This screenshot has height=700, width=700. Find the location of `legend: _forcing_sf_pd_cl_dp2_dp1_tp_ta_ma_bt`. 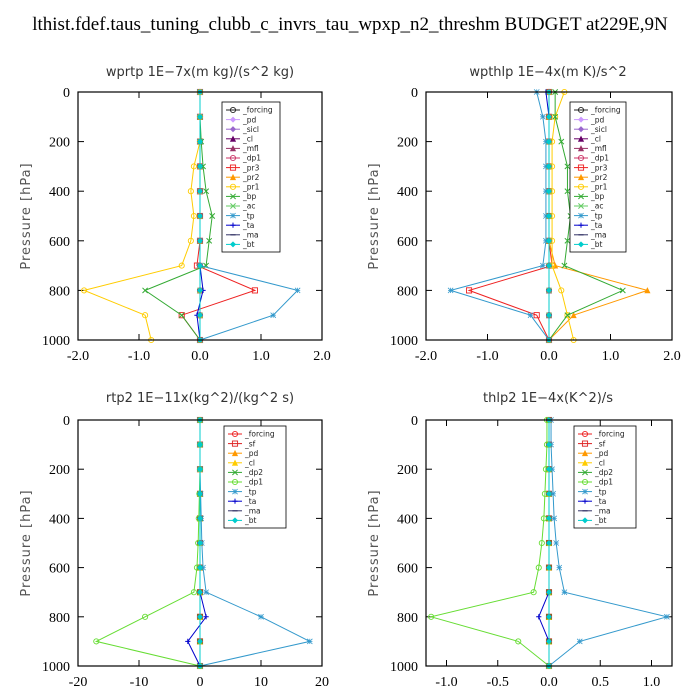

legend: _forcing_sf_pd_cl_dp2_dp1_tp_ta_ma_bt is located at coordinates (255, 477).